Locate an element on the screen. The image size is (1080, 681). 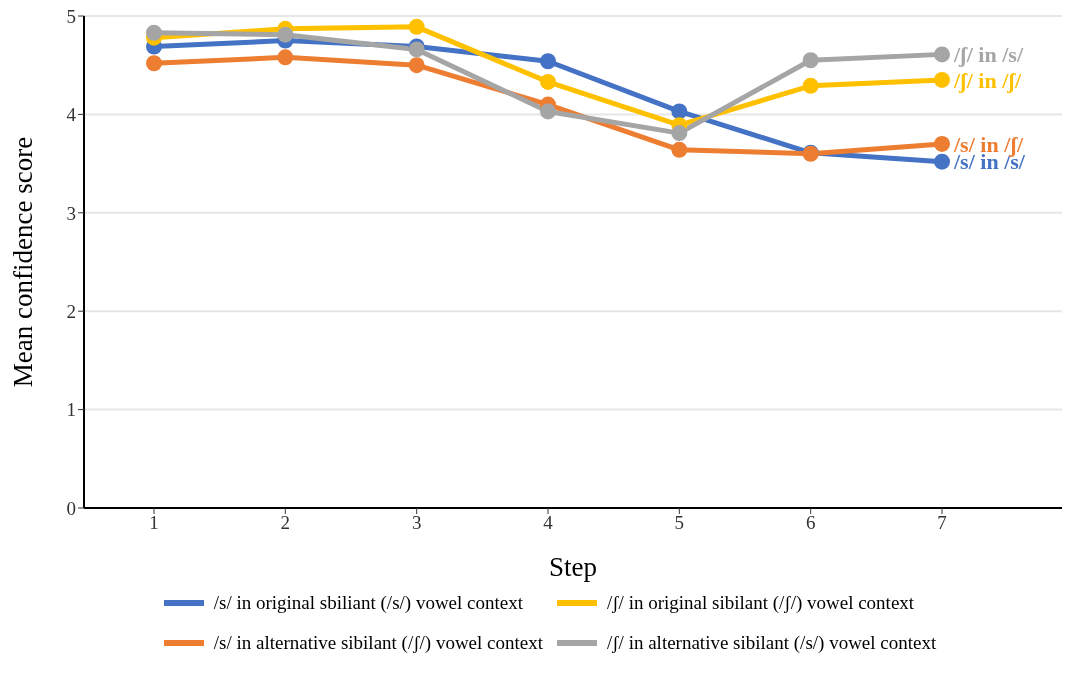
annotation: /ʃ/ in /ʃ/ is located at coordinates (987, 80).